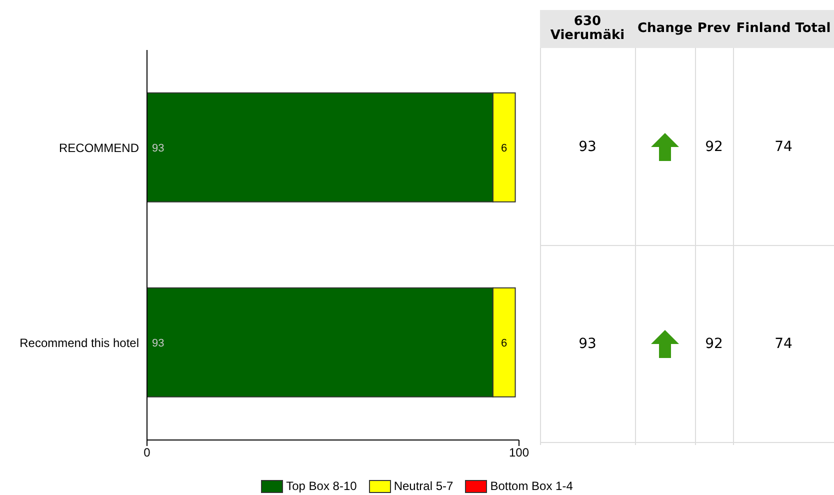  What do you see at coordinates (147, 453) in the screenshot?
I see `x-tick-label: 0` at bounding box center [147, 453].